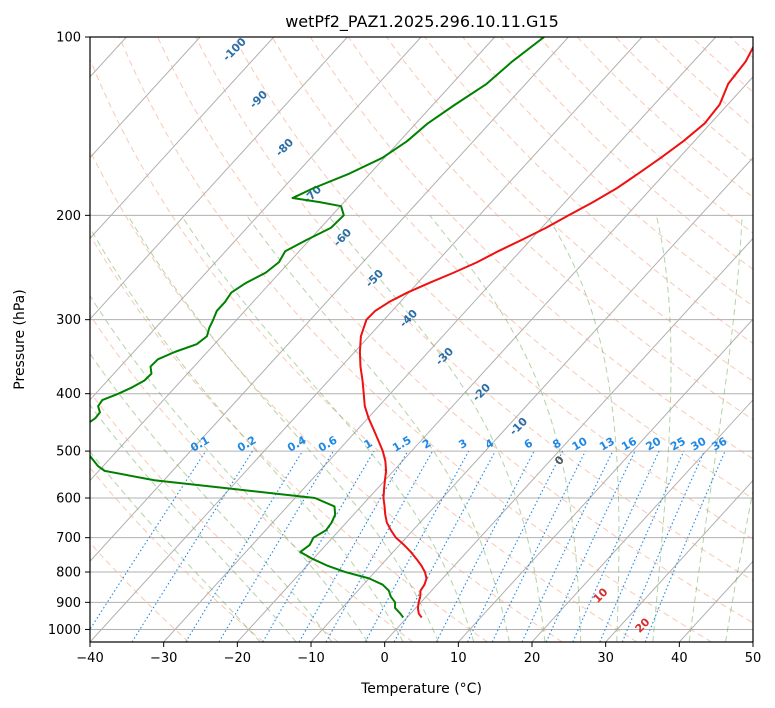 The image size is (775, 708). What do you see at coordinates (163, 658) in the screenshot?
I see `x-tick-label: −30` at bounding box center [163, 658].